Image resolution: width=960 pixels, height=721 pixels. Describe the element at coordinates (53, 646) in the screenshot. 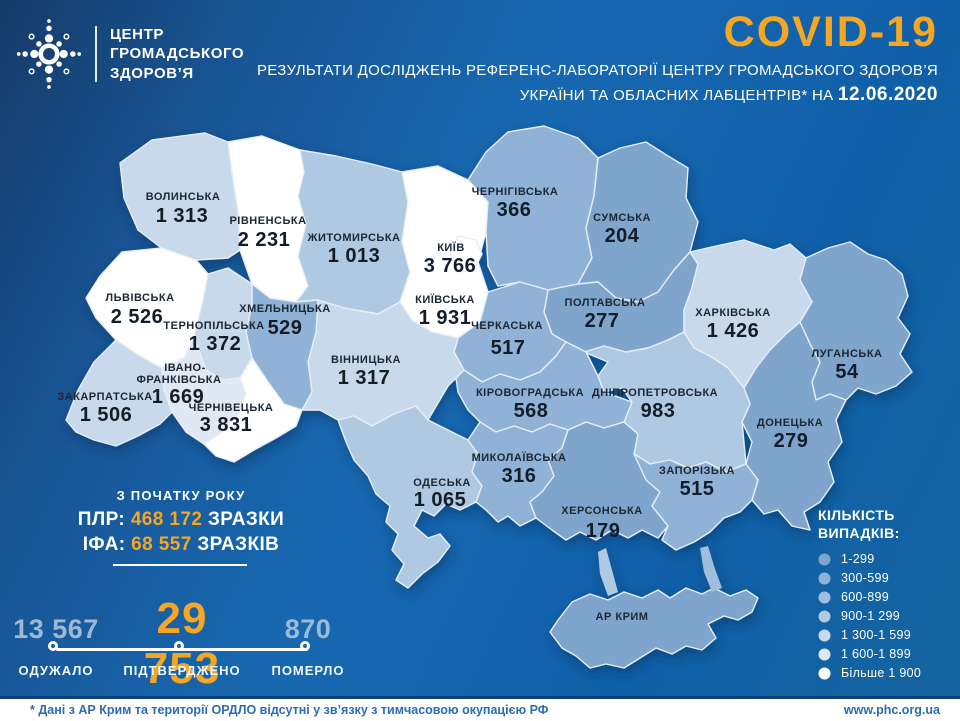

I see `recovered-dot` at that location.